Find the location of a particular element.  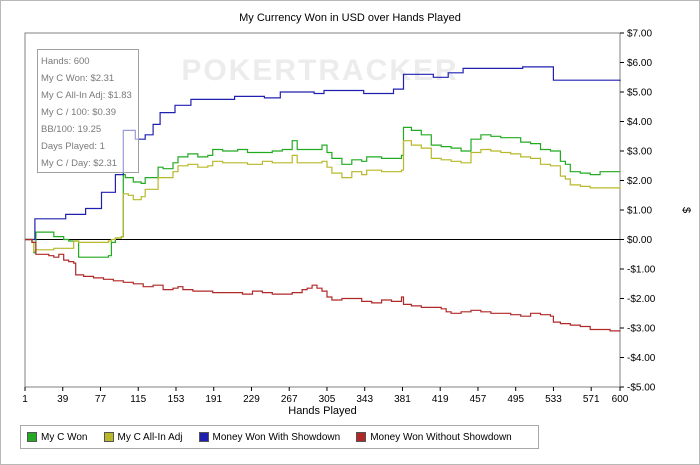

y-tick-label: -$1.00 is located at coordinates (641, 270).